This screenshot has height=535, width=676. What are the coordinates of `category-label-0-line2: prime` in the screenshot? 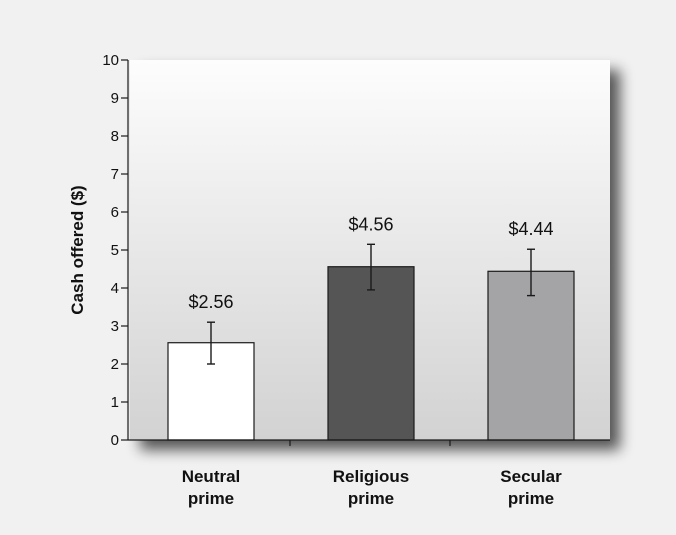 It's located at (211, 498).